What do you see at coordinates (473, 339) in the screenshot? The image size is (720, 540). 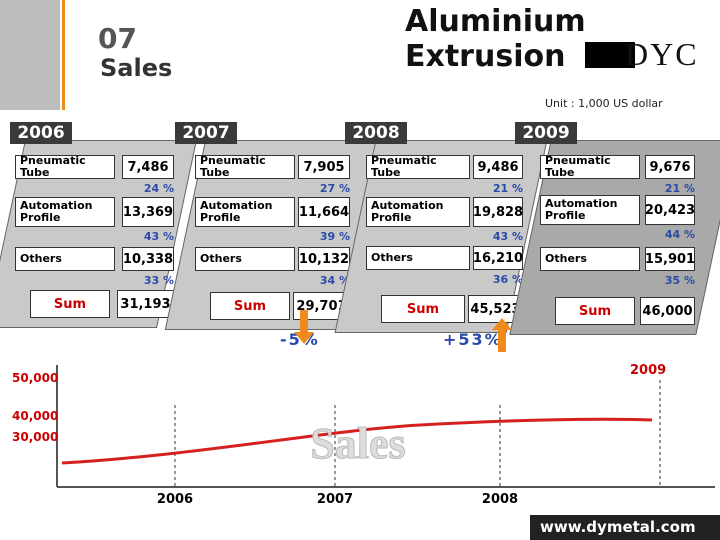 I see `growth: +53%` at bounding box center [473, 339].